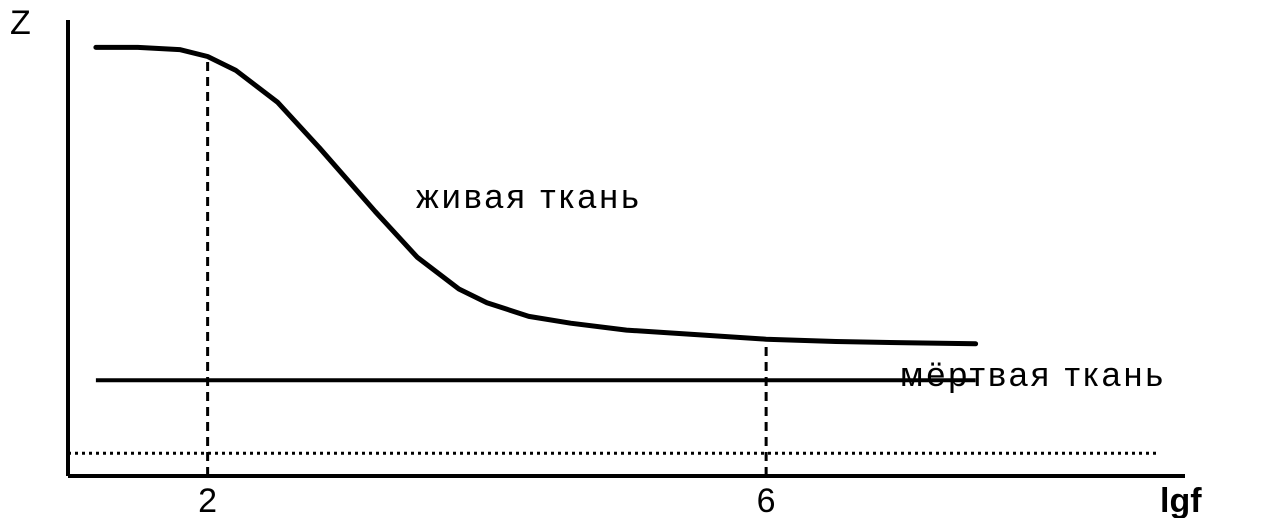 This screenshot has height=518, width=1272. I want to click on label-live-tissue: живая ткань, so click(529, 197).